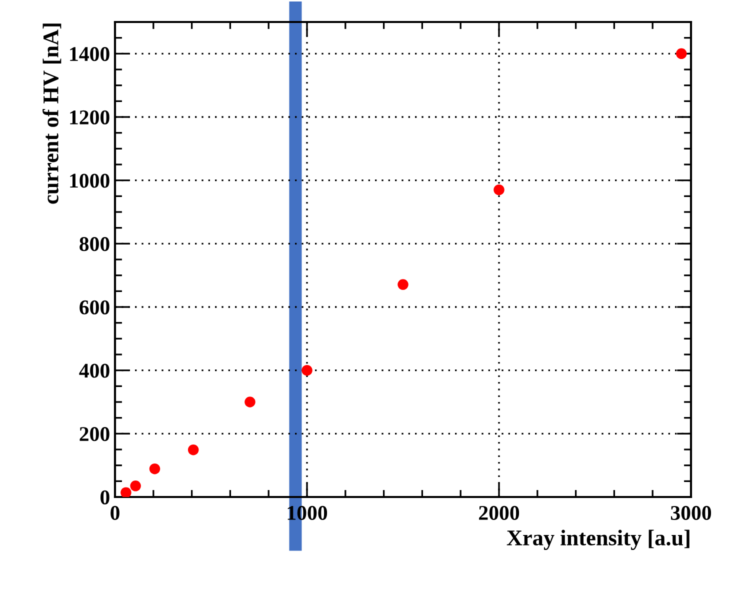 The image size is (735, 590). I want to click on y-tick-label: 800, so click(95, 244).